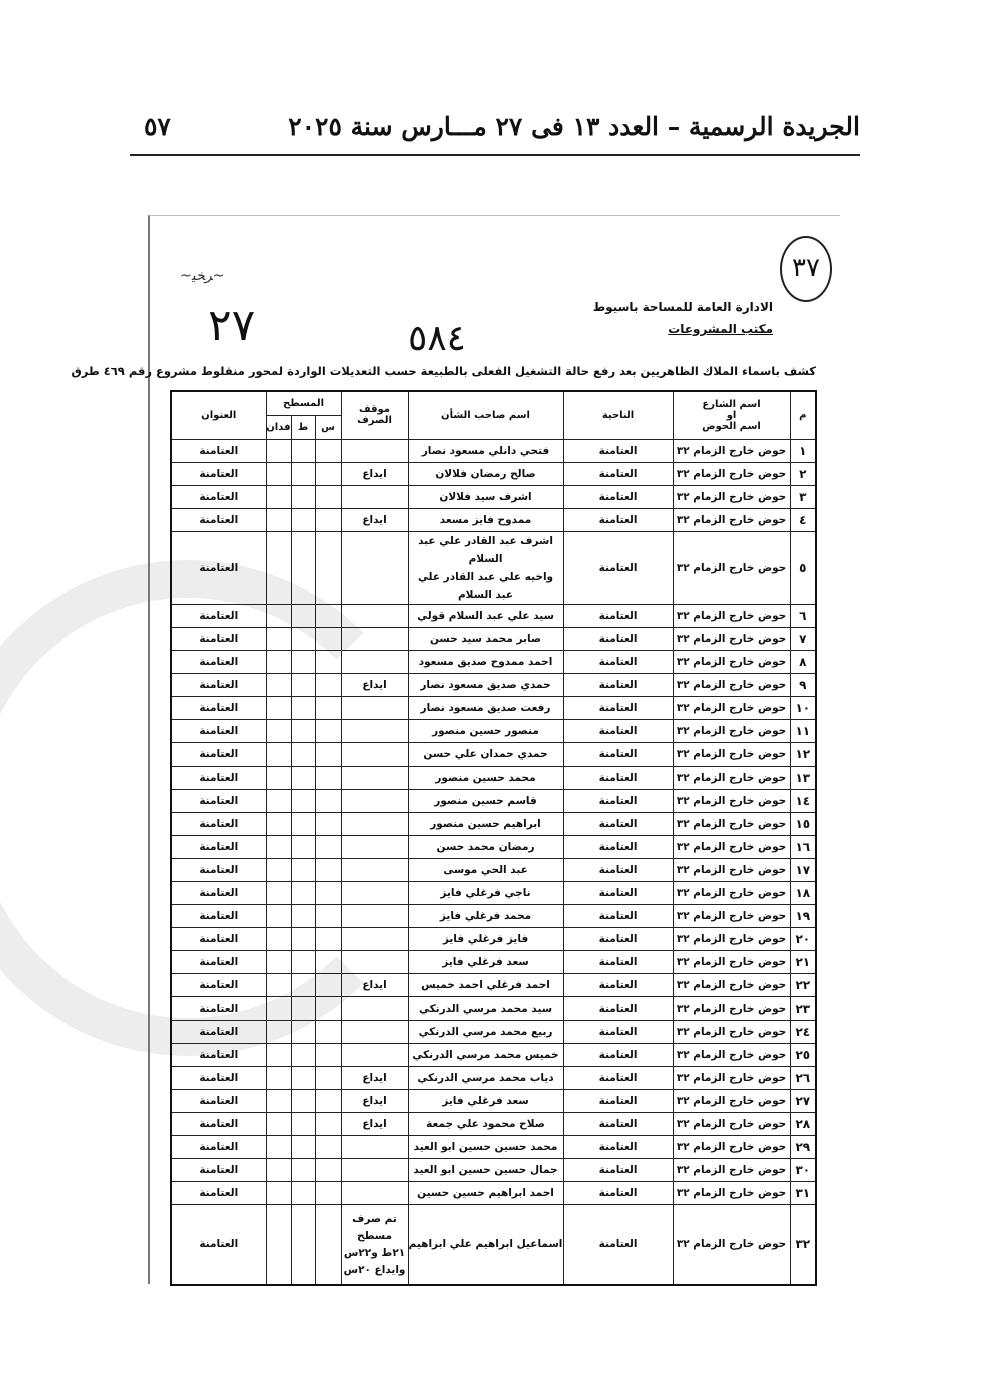 This screenshot has height=1400, width=991. I want to click on row-index-text: ١٨, so click(803, 893).